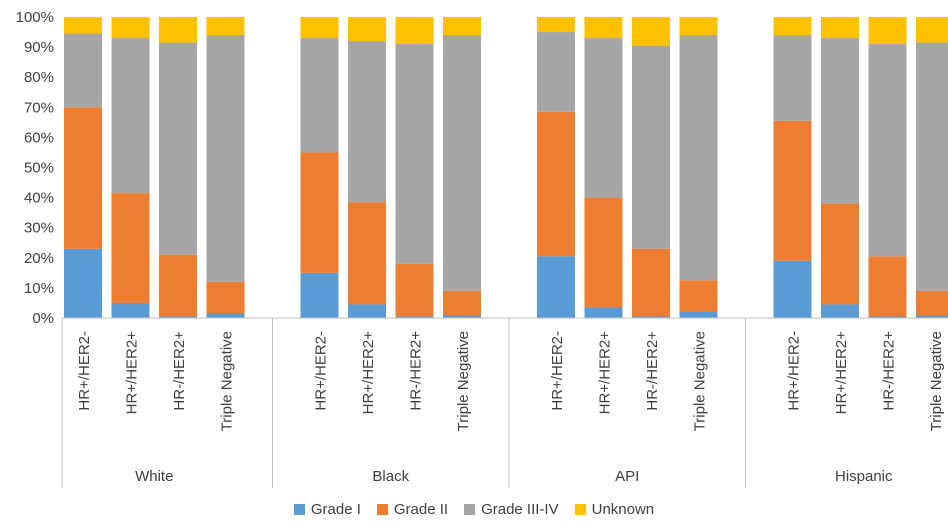  Describe the element at coordinates (225, 297) in the screenshot. I see `bar-white-triple-negative-grade-ii` at that location.